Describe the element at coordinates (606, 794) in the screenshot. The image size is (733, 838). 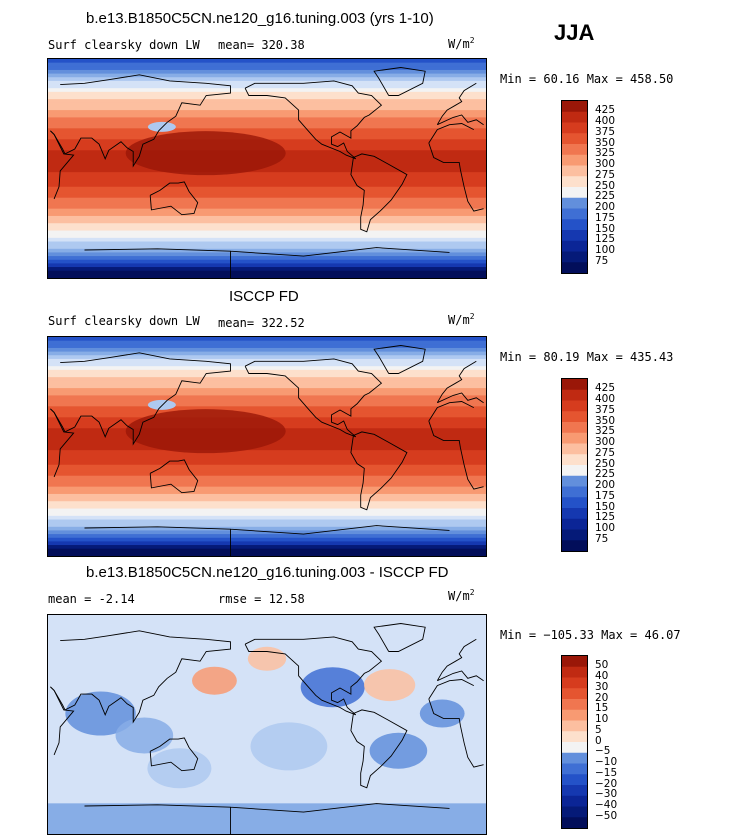
I see `colorbar-tick-label: −30` at that location.